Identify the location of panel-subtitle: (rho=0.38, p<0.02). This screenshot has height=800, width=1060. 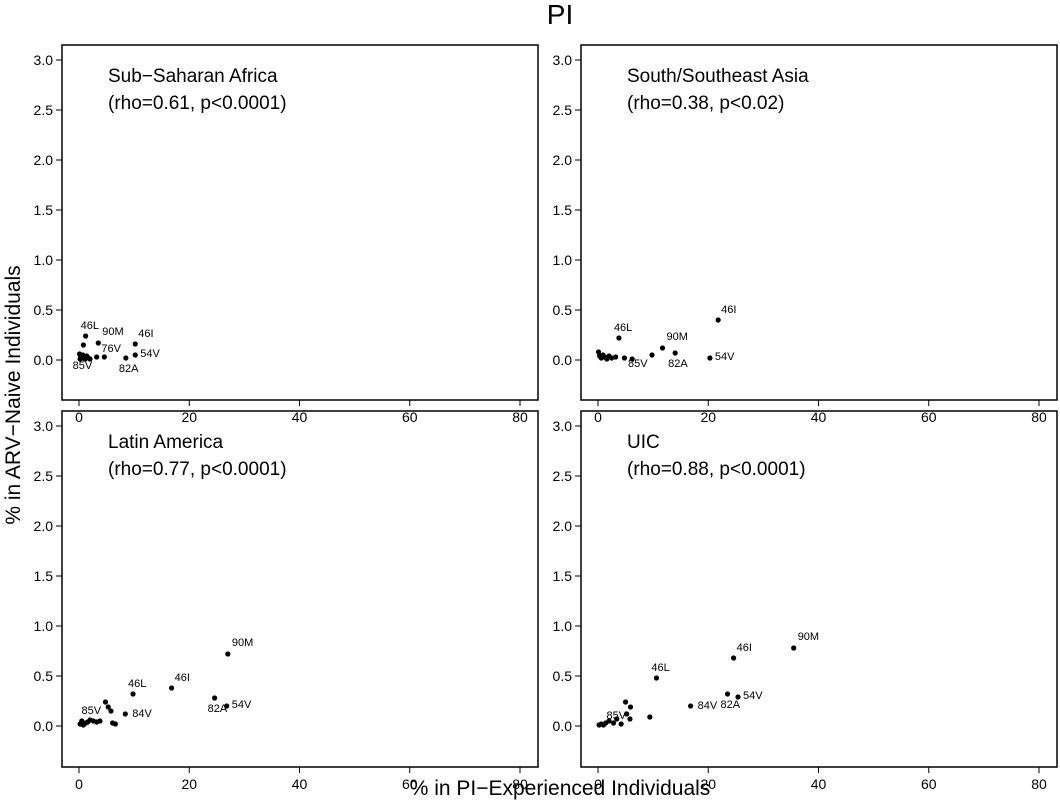
(705, 103).